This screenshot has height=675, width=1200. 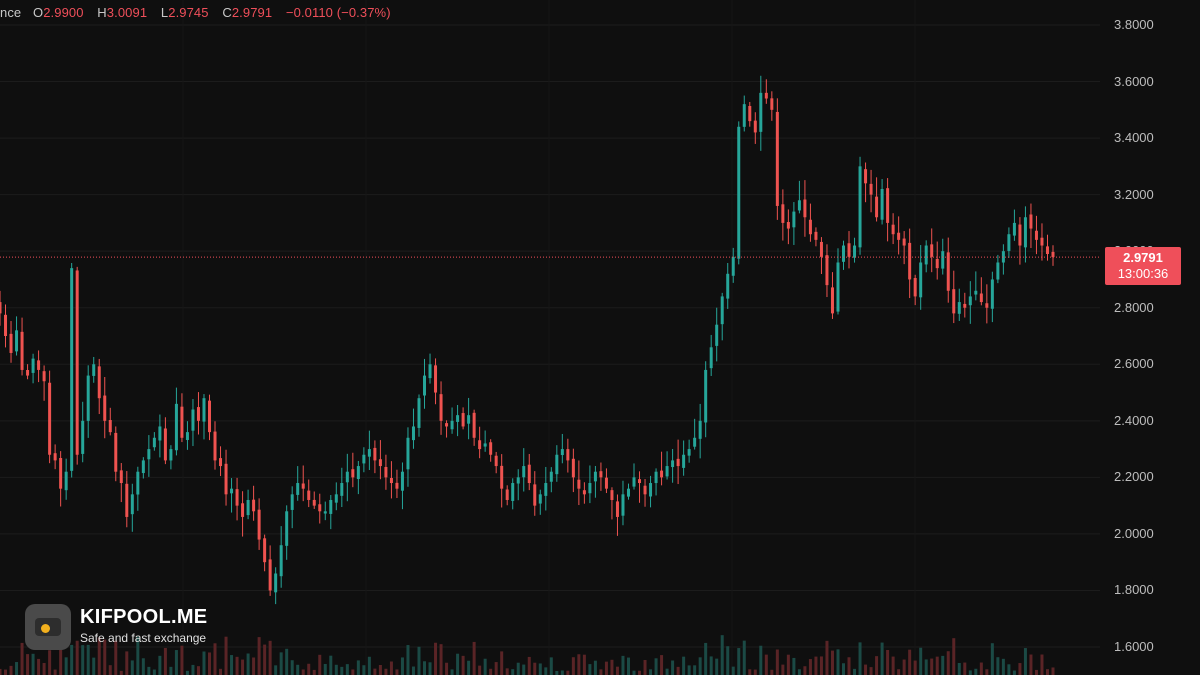 What do you see at coordinates (1134, 646) in the screenshot?
I see `price-axis-label: 1.6000` at bounding box center [1134, 646].